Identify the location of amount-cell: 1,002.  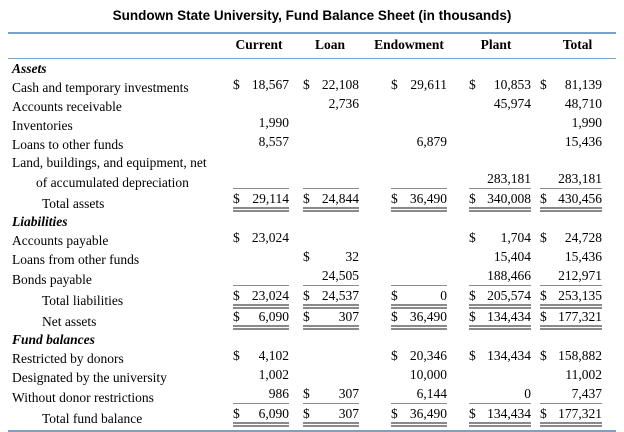
(259, 376).